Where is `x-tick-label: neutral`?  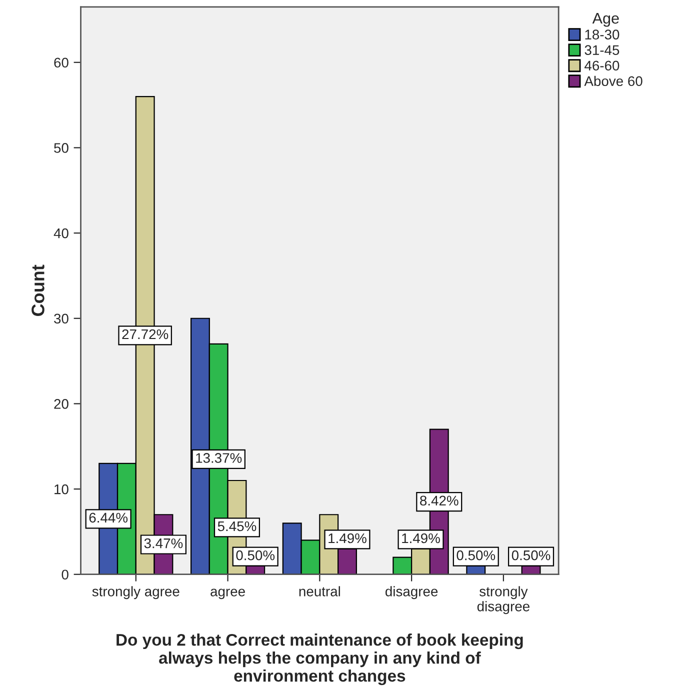 x-tick-label: neutral is located at coordinates (319, 591).